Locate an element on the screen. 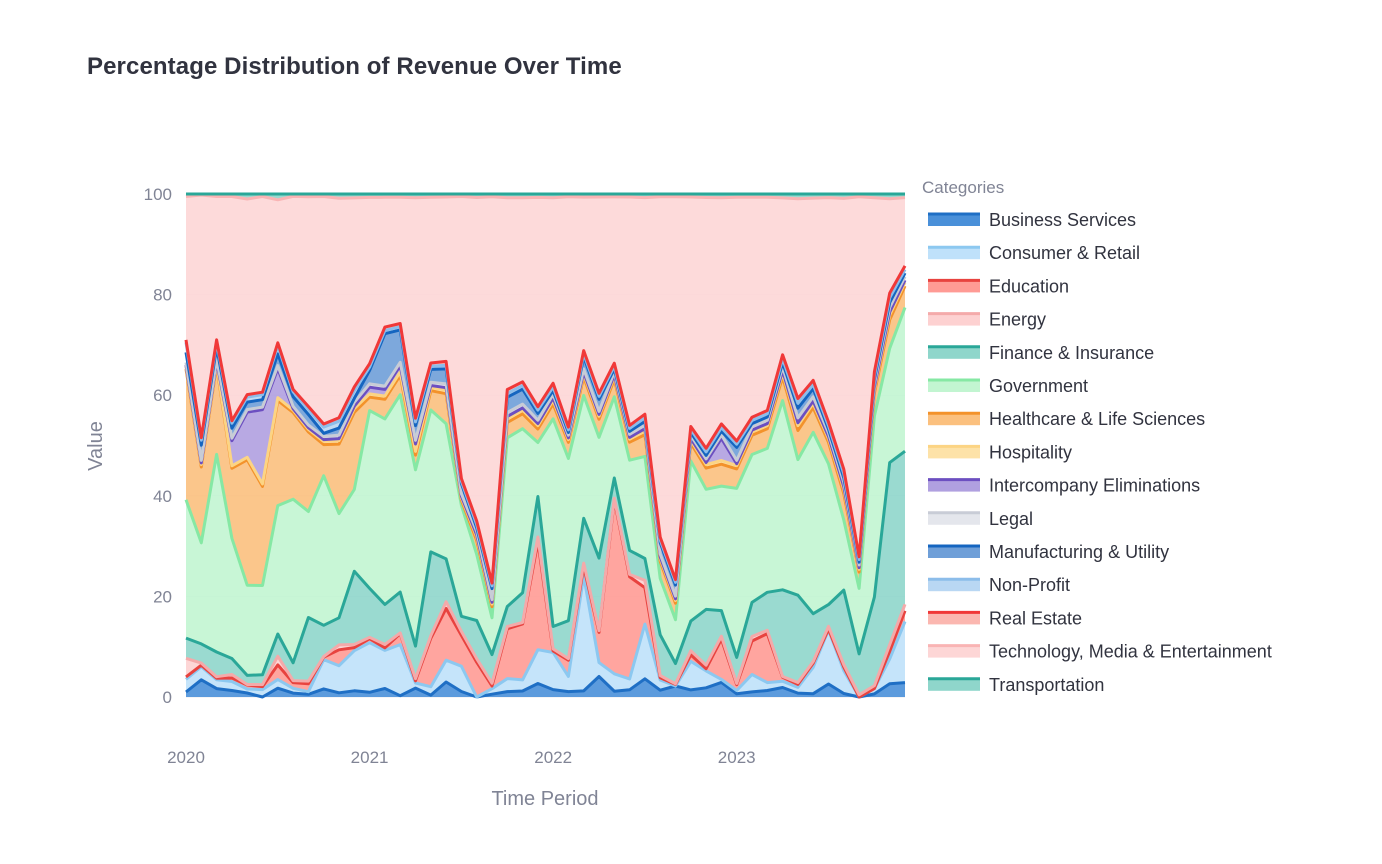 Image resolution: width=1382 pixels, height=864 pixels. y-tick-label: 20 is located at coordinates (162, 596).